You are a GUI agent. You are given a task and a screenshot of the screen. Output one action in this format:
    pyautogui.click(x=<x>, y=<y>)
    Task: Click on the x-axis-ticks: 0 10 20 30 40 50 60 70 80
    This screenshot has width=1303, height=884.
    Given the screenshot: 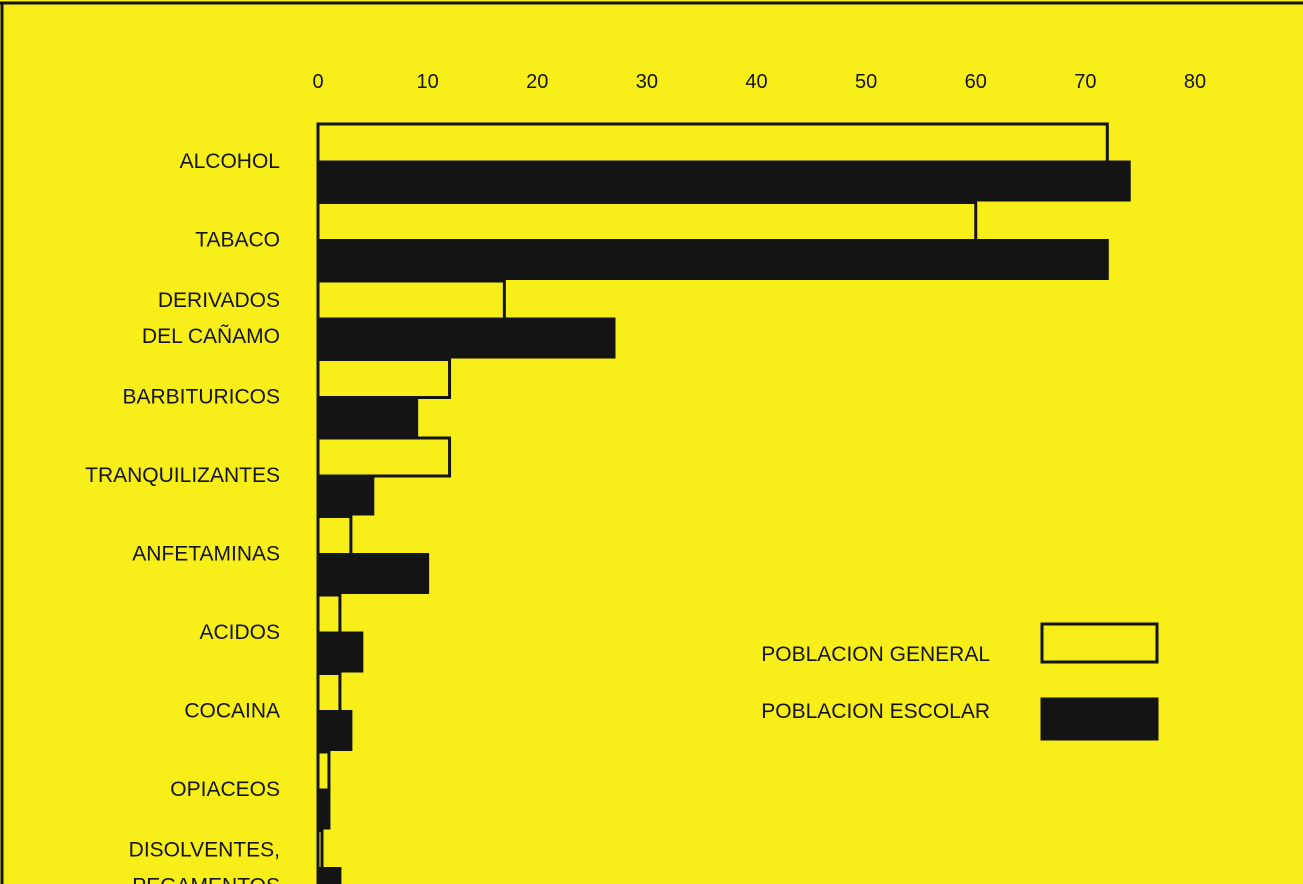 What is the action you would take?
    pyautogui.click(x=759, y=82)
    